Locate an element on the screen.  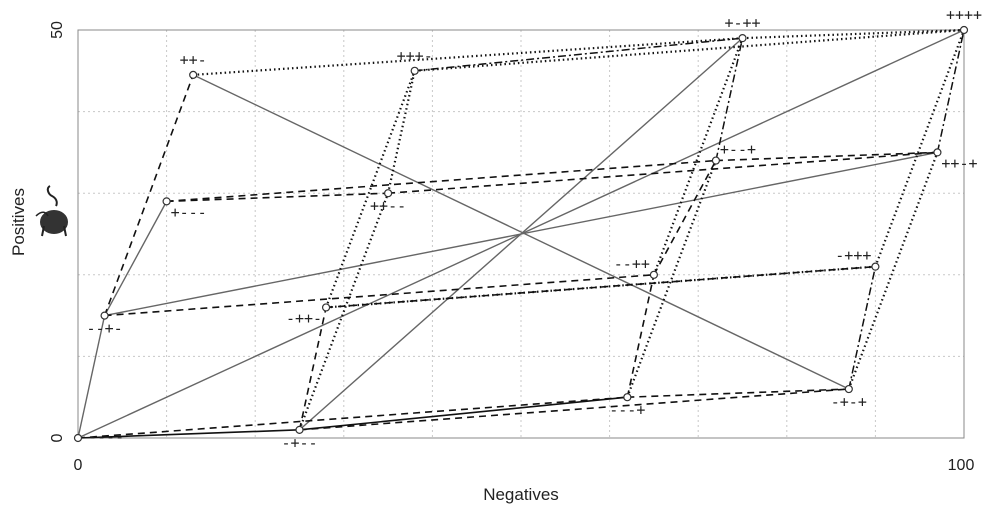
point-label-p5: -+-- is located at coordinates (299, 443).